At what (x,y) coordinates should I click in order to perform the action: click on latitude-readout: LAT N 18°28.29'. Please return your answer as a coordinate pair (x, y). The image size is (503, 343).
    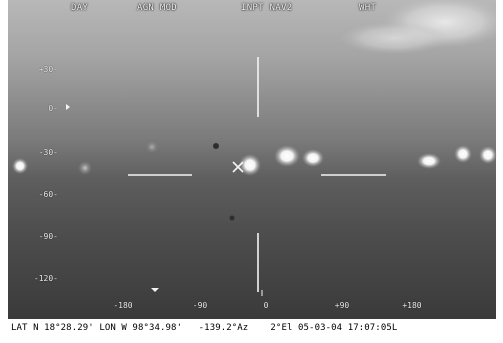
    Looking at the image, I should click on (52, 328).